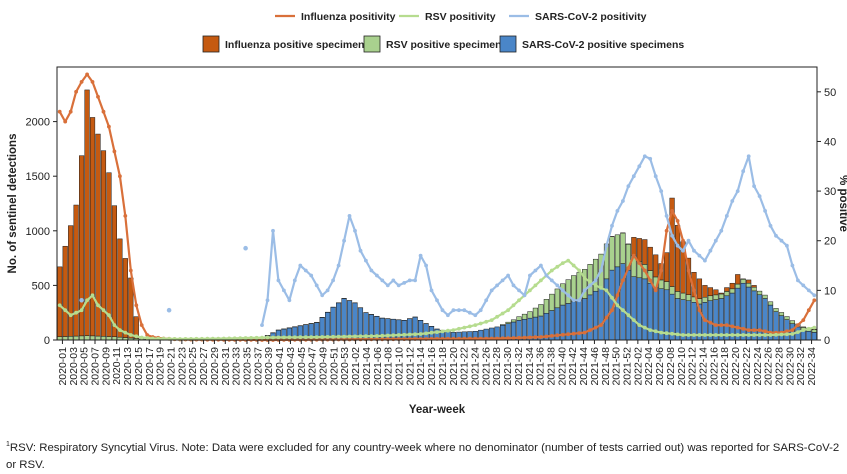 The width and height of the screenshot is (847, 474). What do you see at coordinates (603, 45) in the screenshot?
I see `legend-bar-label: SARS-CoV-2 positive specimens` at bounding box center [603, 45].